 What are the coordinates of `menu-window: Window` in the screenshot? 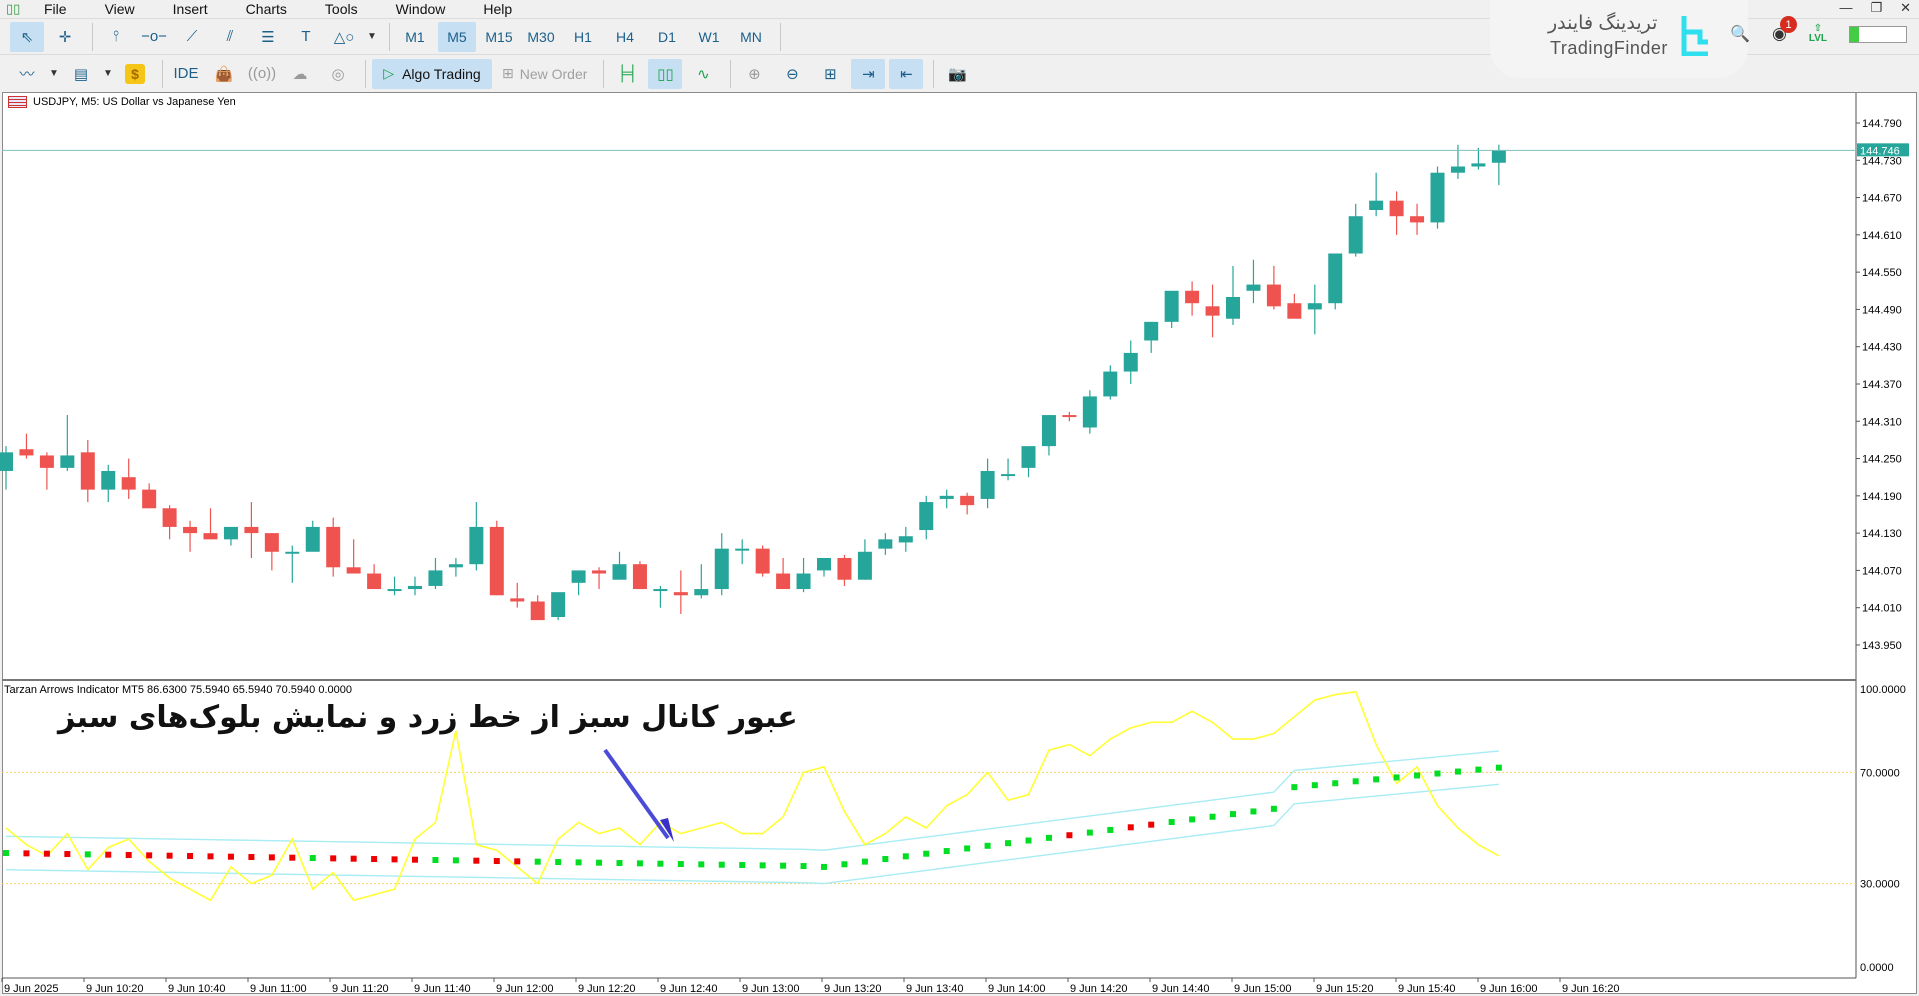 It's located at (420, 9).